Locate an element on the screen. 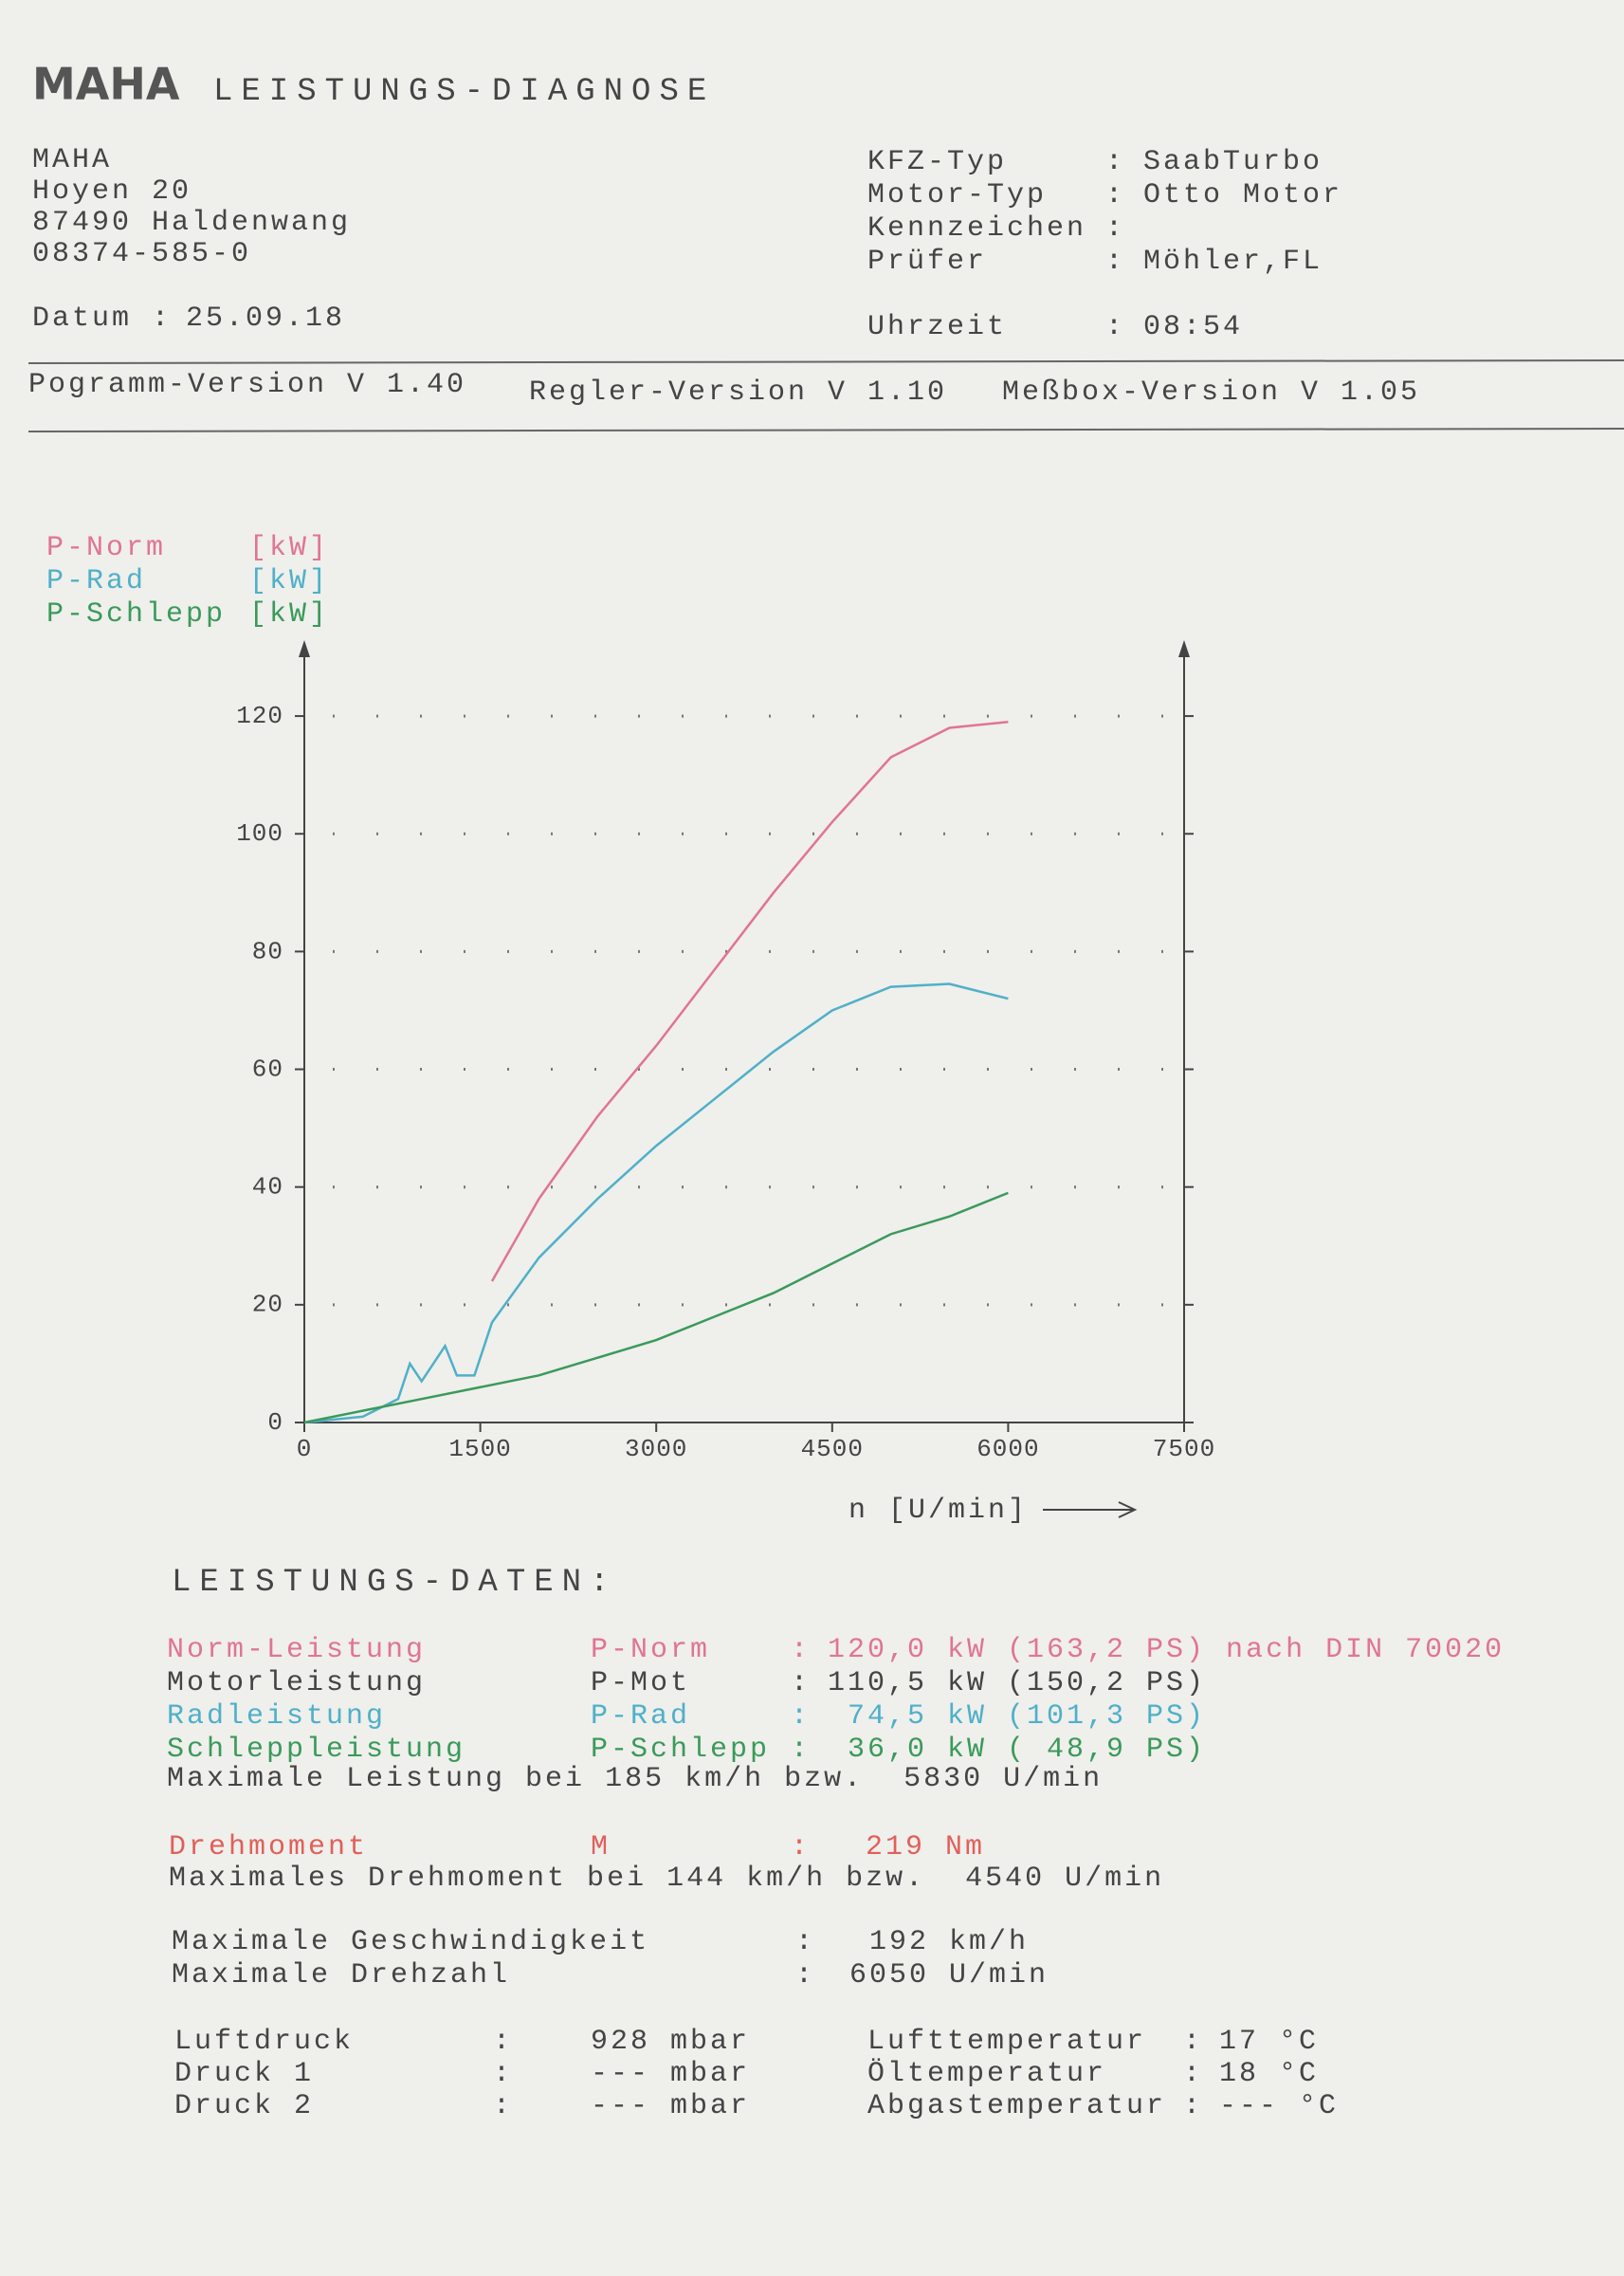  x-tick-label: 7500 is located at coordinates (1184, 1449).